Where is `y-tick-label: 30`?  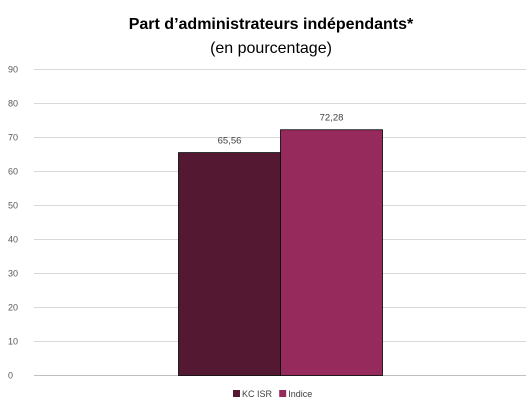
y-tick-label: 30 is located at coordinates (13, 274).